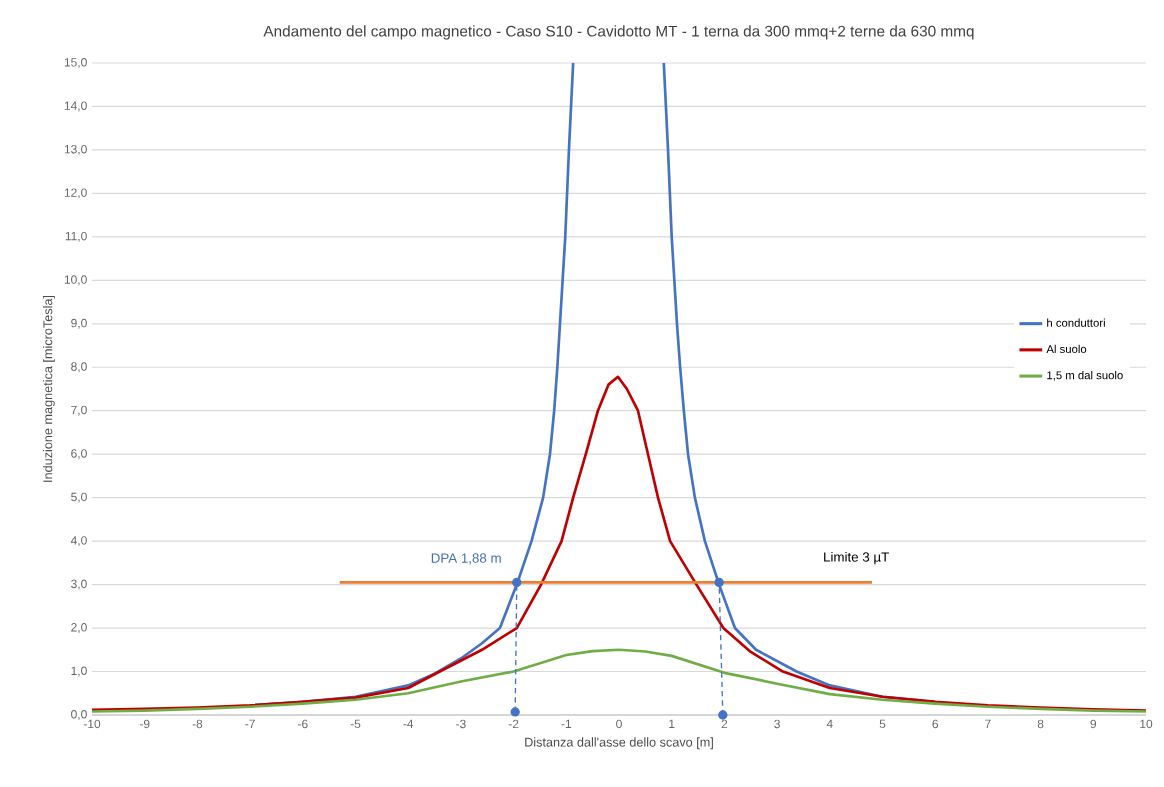 The height and width of the screenshot is (787, 1164). I want to click on x-tick-label: -8, so click(197, 724).